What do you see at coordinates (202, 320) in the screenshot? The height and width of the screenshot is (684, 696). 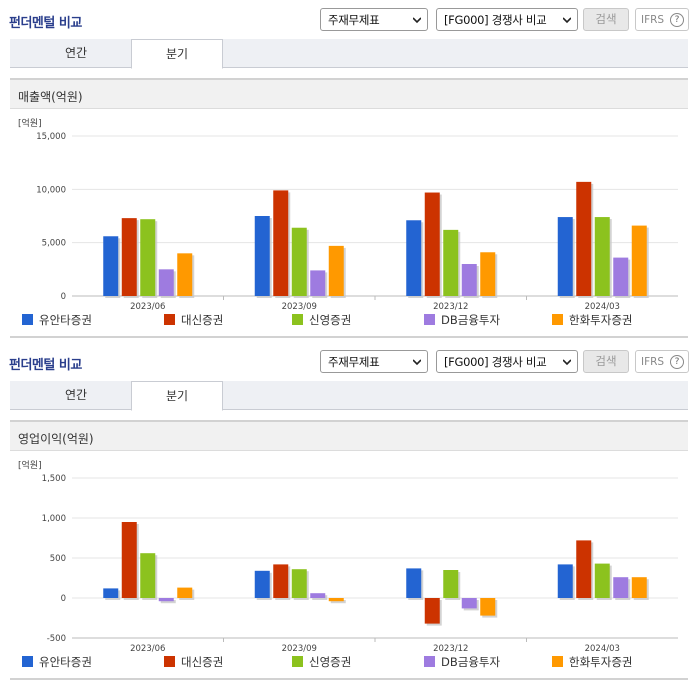 I see `legend-label: 대신증권` at bounding box center [202, 320].